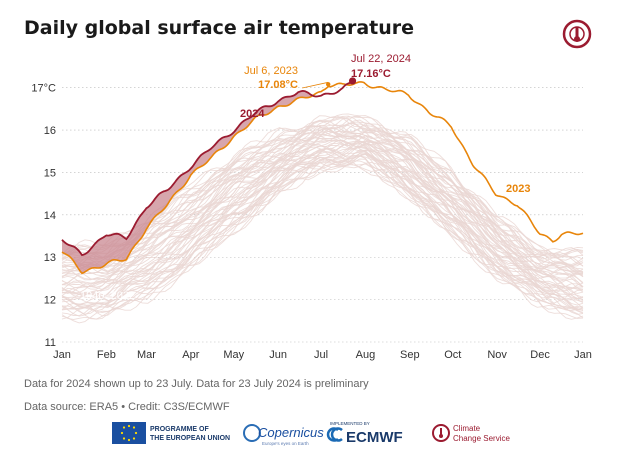 The width and height of the screenshot is (637, 465). I want to click on y-tick-label-15: 15, so click(50, 173).